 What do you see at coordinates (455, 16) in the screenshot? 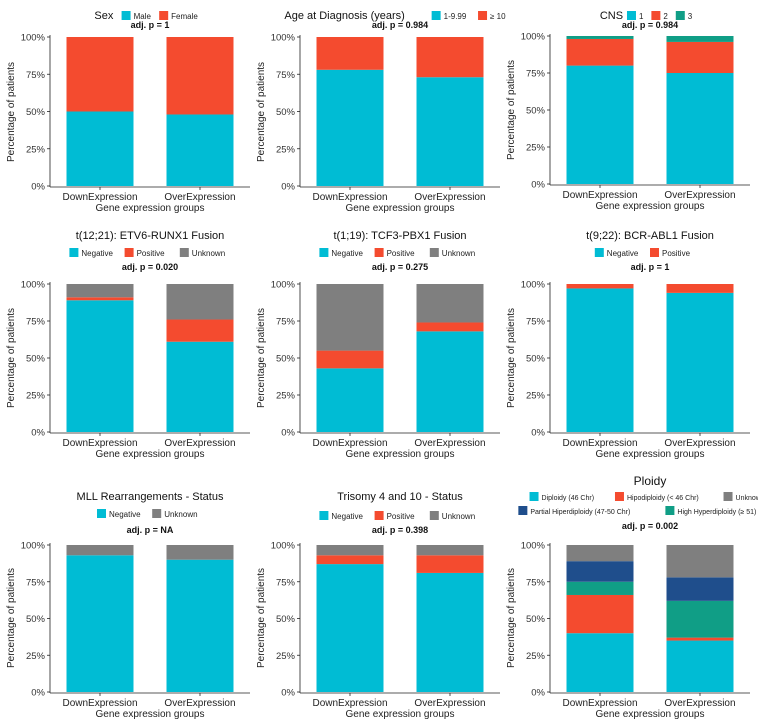
I see `legend-label: 1-9.99` at bounding box center [455, 16].